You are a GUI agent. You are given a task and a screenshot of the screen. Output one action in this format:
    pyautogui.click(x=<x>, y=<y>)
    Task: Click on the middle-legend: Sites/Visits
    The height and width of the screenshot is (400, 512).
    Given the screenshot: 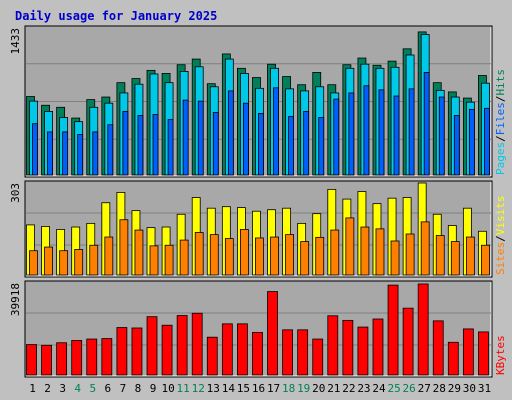 What is the action you would take?
    pyautogui.click(x=500, y=236)
    